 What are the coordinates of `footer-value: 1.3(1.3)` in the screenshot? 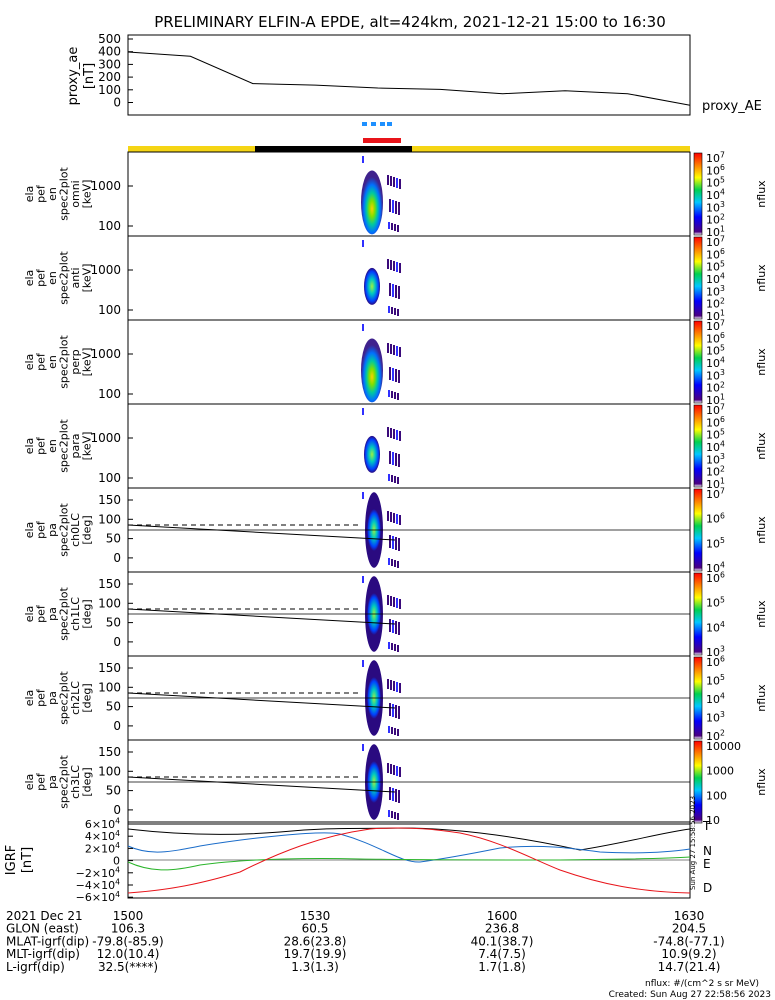 It's located at (315, 967).